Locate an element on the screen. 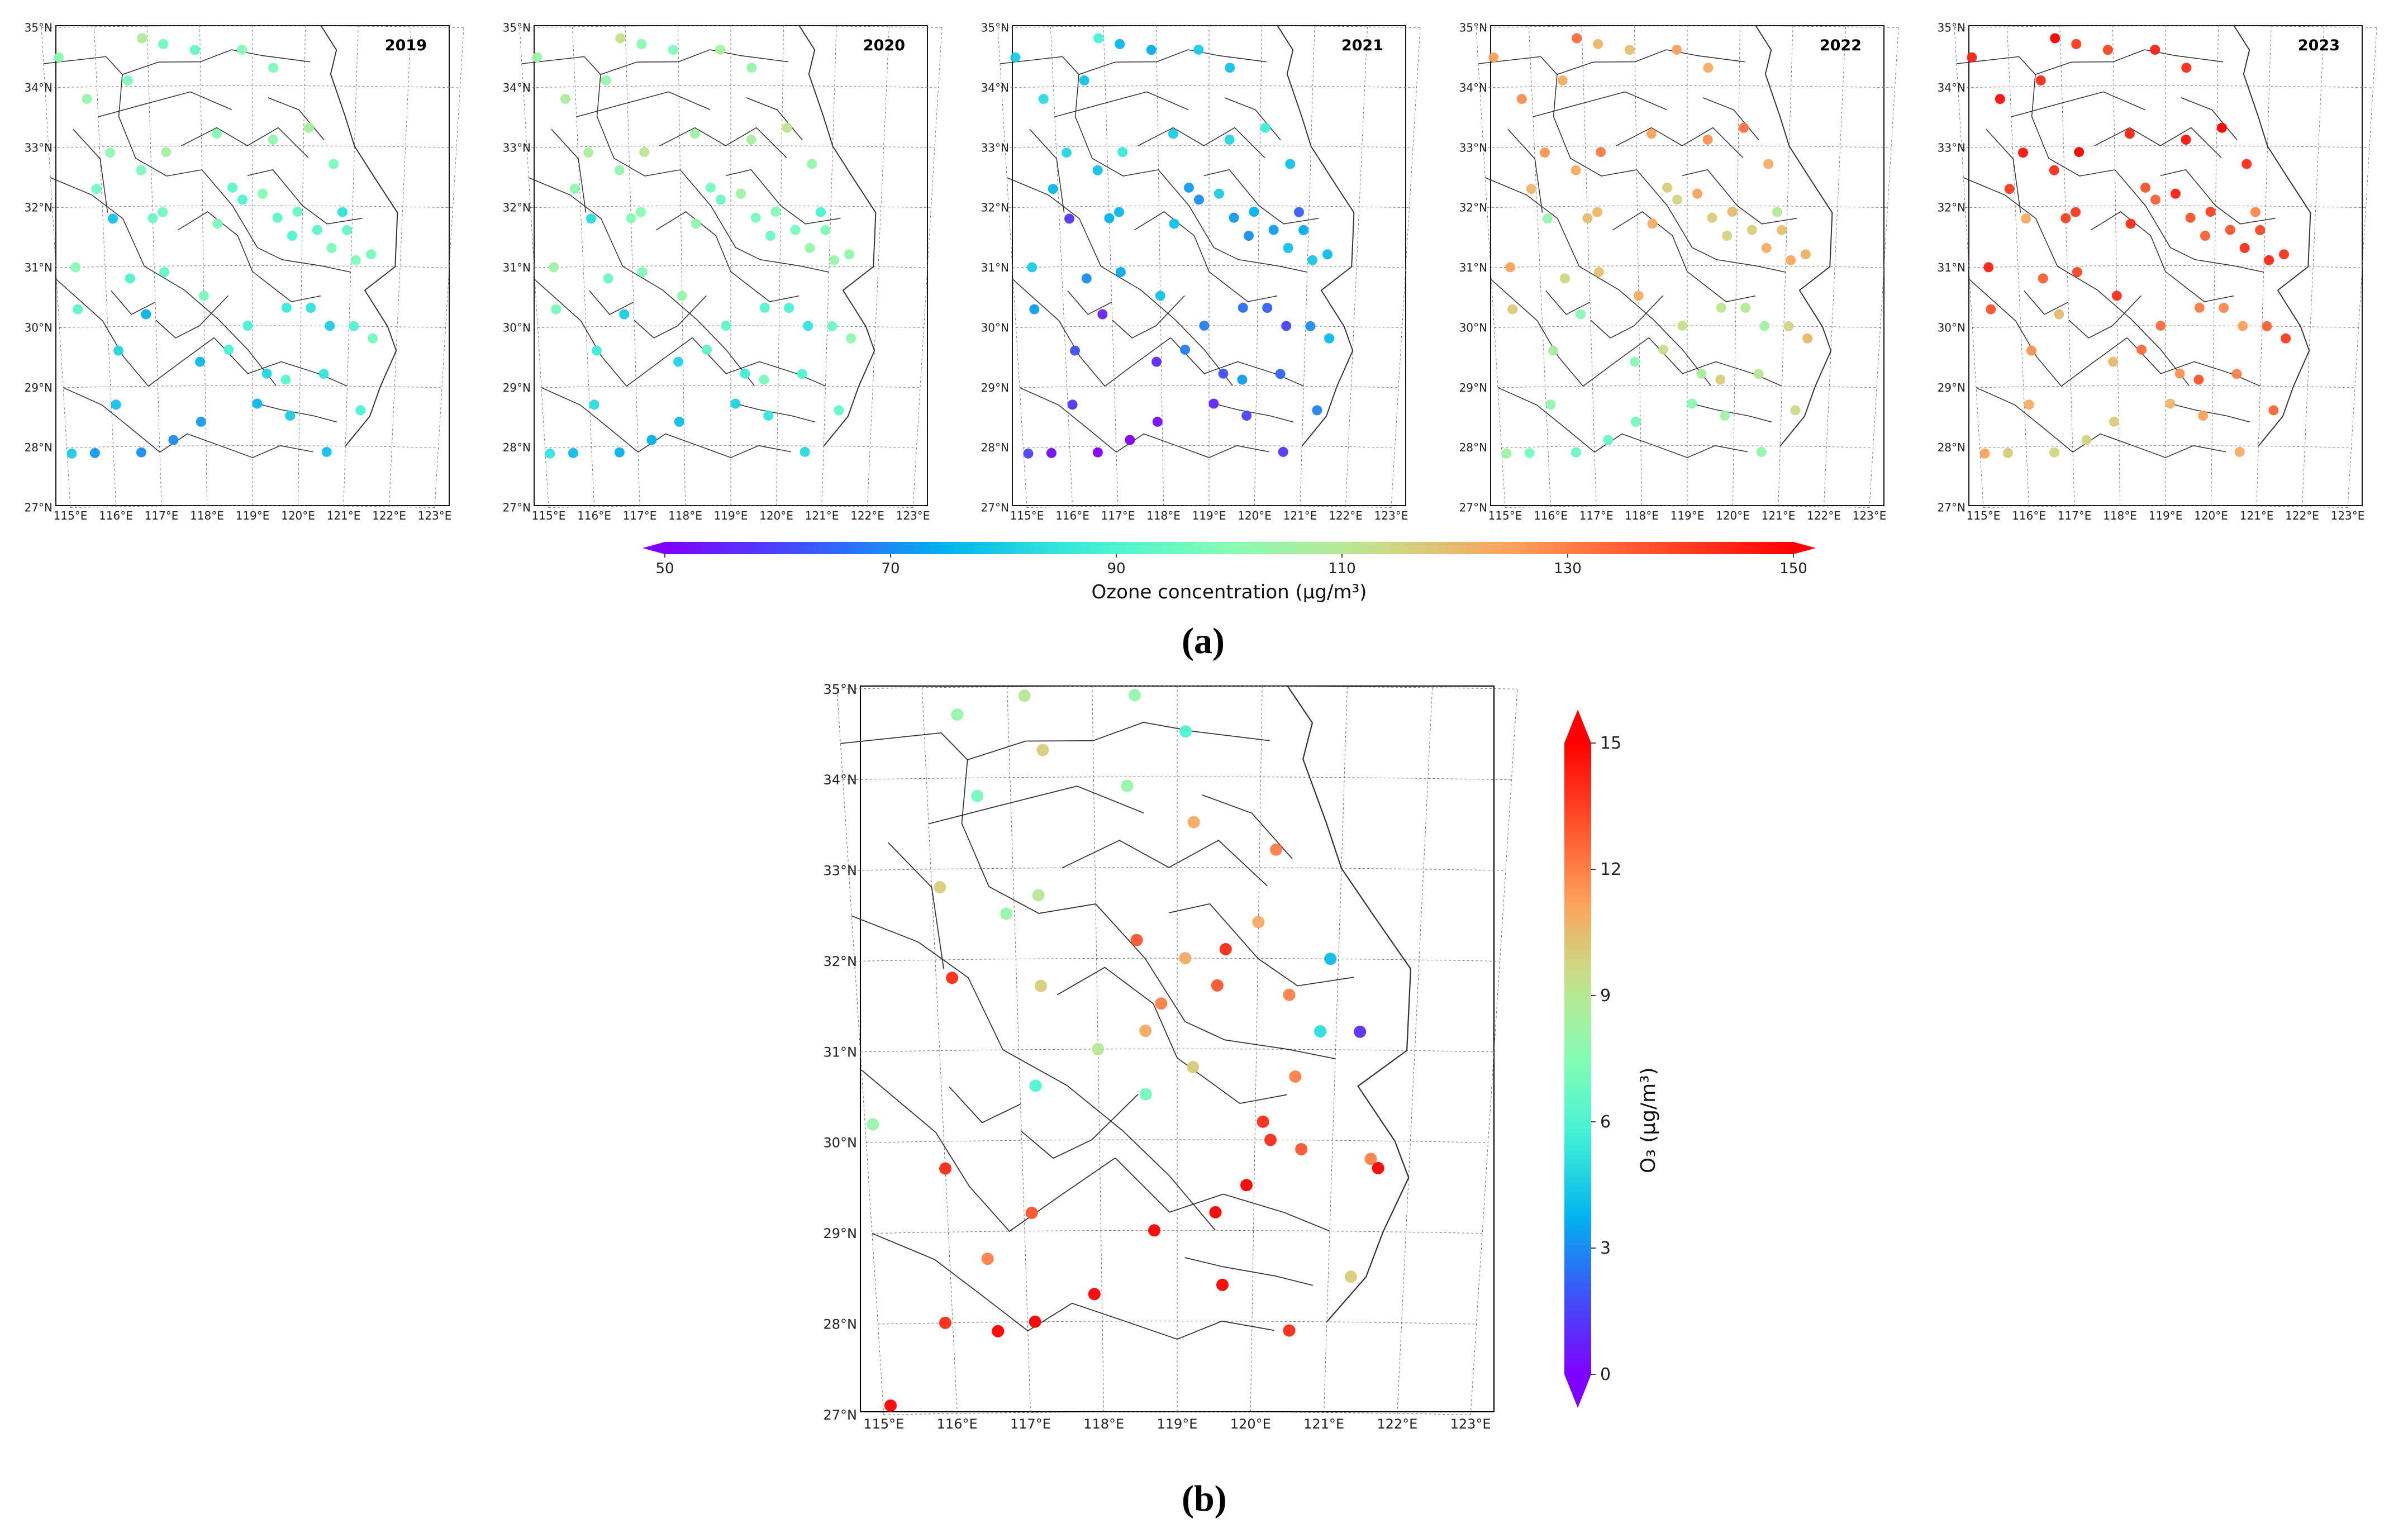 This screenshot has width=2408, height=1533. admin-boundaries is located at coordinates (699, 241).